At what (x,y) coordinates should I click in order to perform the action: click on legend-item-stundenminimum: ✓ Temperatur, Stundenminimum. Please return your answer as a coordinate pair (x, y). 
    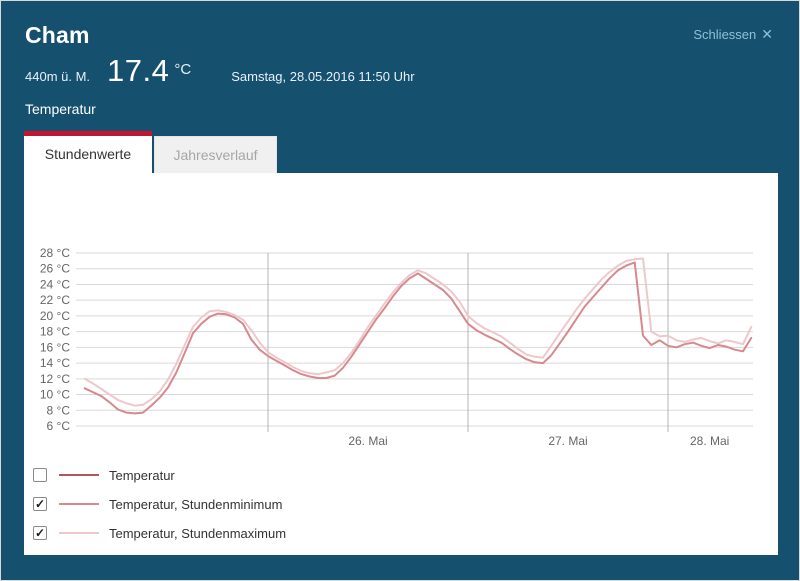
    Looking at the image, I should click on (157, 504).